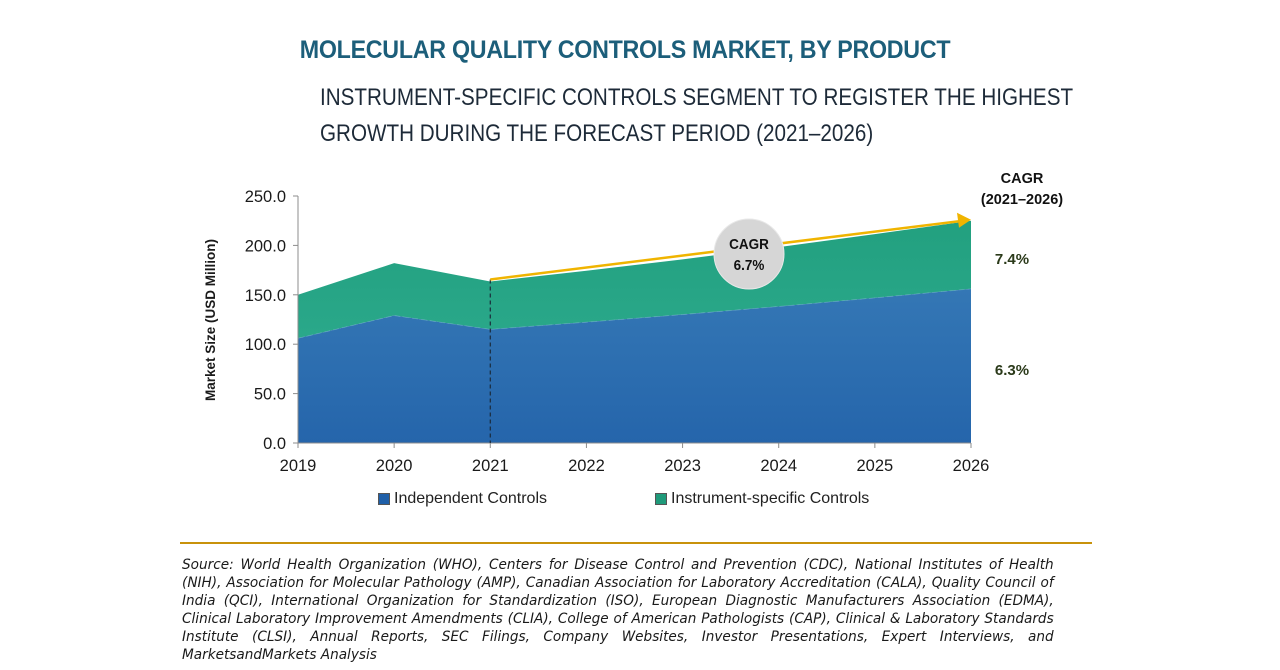  Describe the element at coordinates (265, 197) in the screenshot. I see `y-tick-label: 250.0` at that location.